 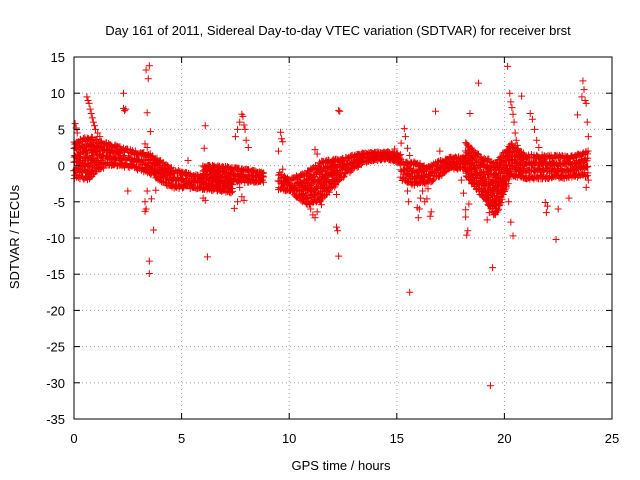 I want to click on y-tick-label: 15, so click(x=58, y=57).